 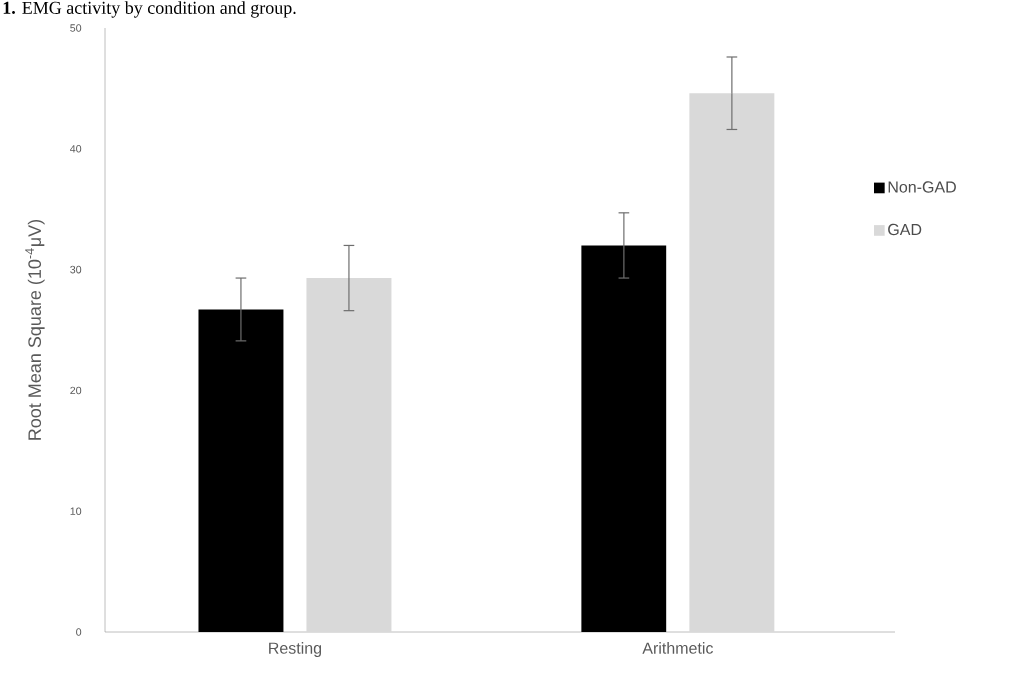 I want to click on y-tick-label: 50, so click(x=76, y=28).